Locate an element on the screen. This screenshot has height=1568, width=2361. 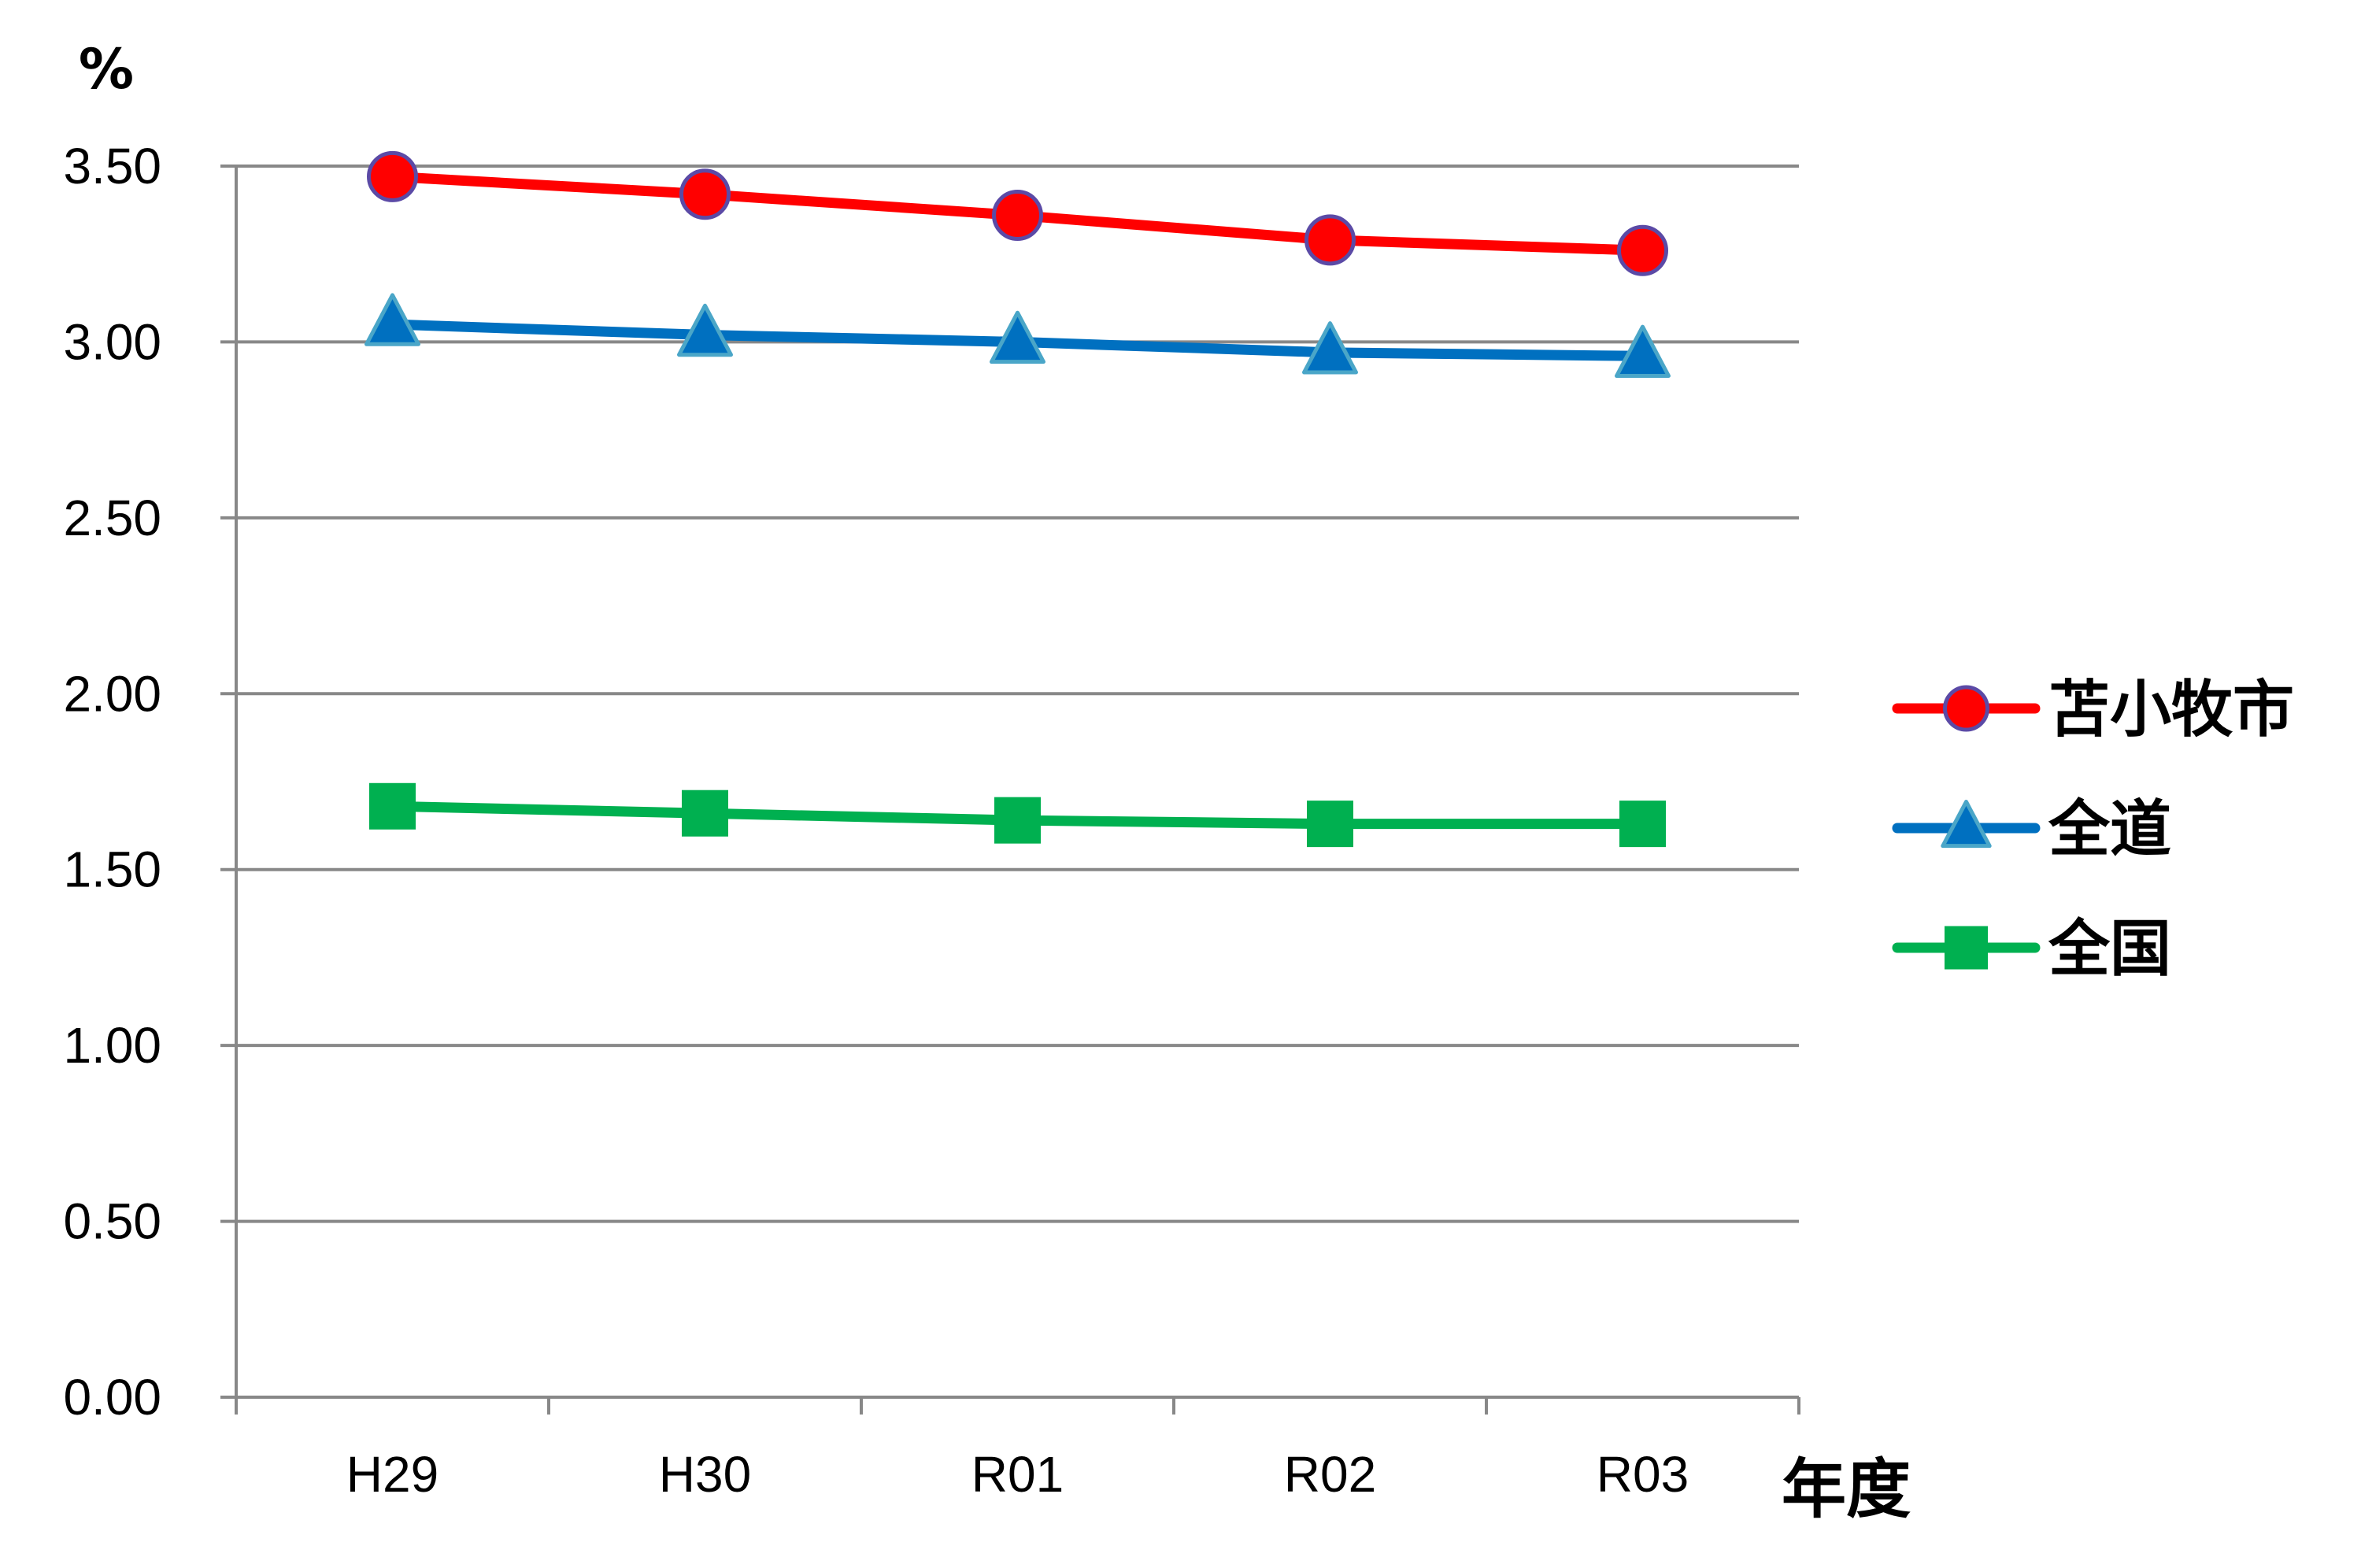
y-tick-label: 1.00 is located at coordinates (112, 1045).